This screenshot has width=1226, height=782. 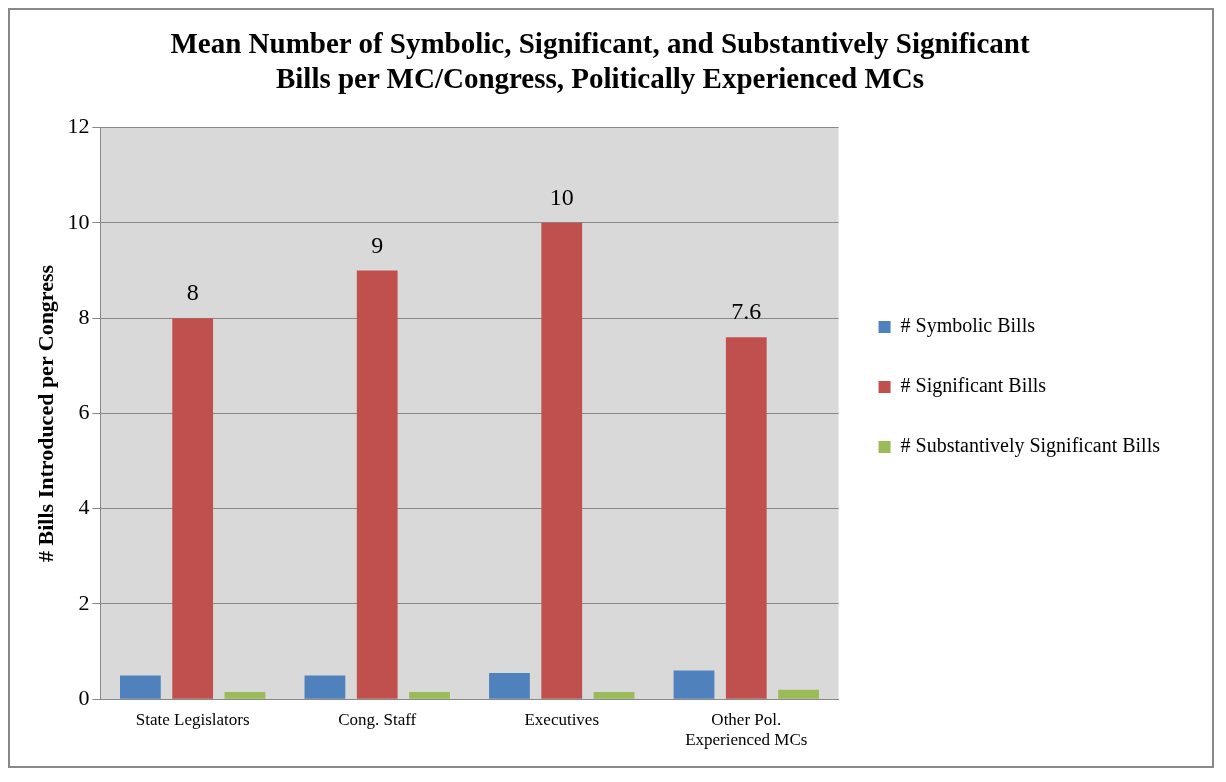 I want to click on y-tick-label: 2, so click(x=84, y=602).